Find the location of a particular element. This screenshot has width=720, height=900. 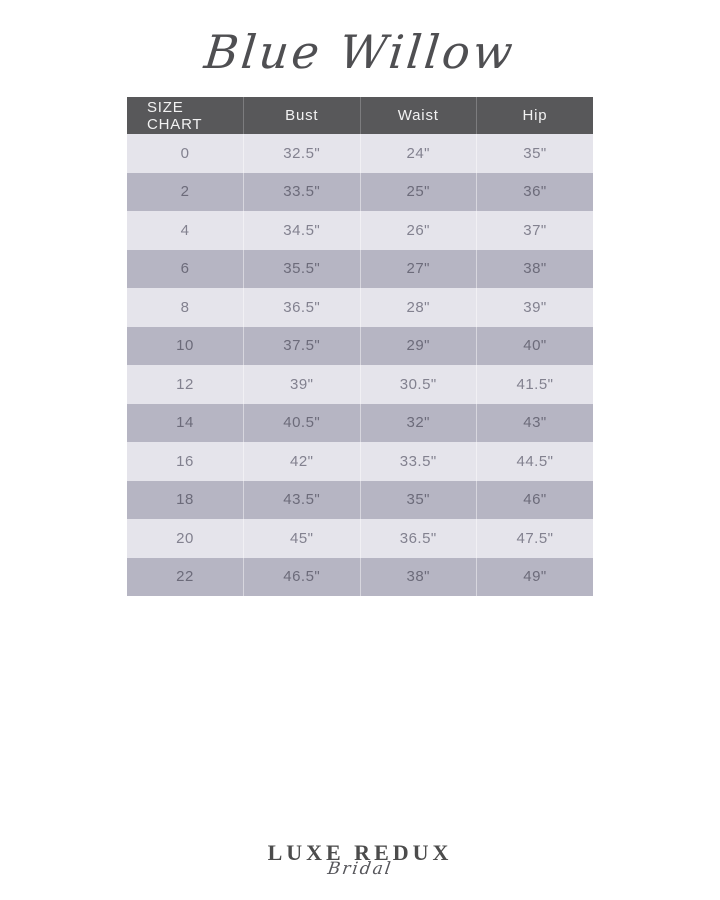

size-row-10: 10 37.5" 29" 40" is located at coordinates (360, 345).